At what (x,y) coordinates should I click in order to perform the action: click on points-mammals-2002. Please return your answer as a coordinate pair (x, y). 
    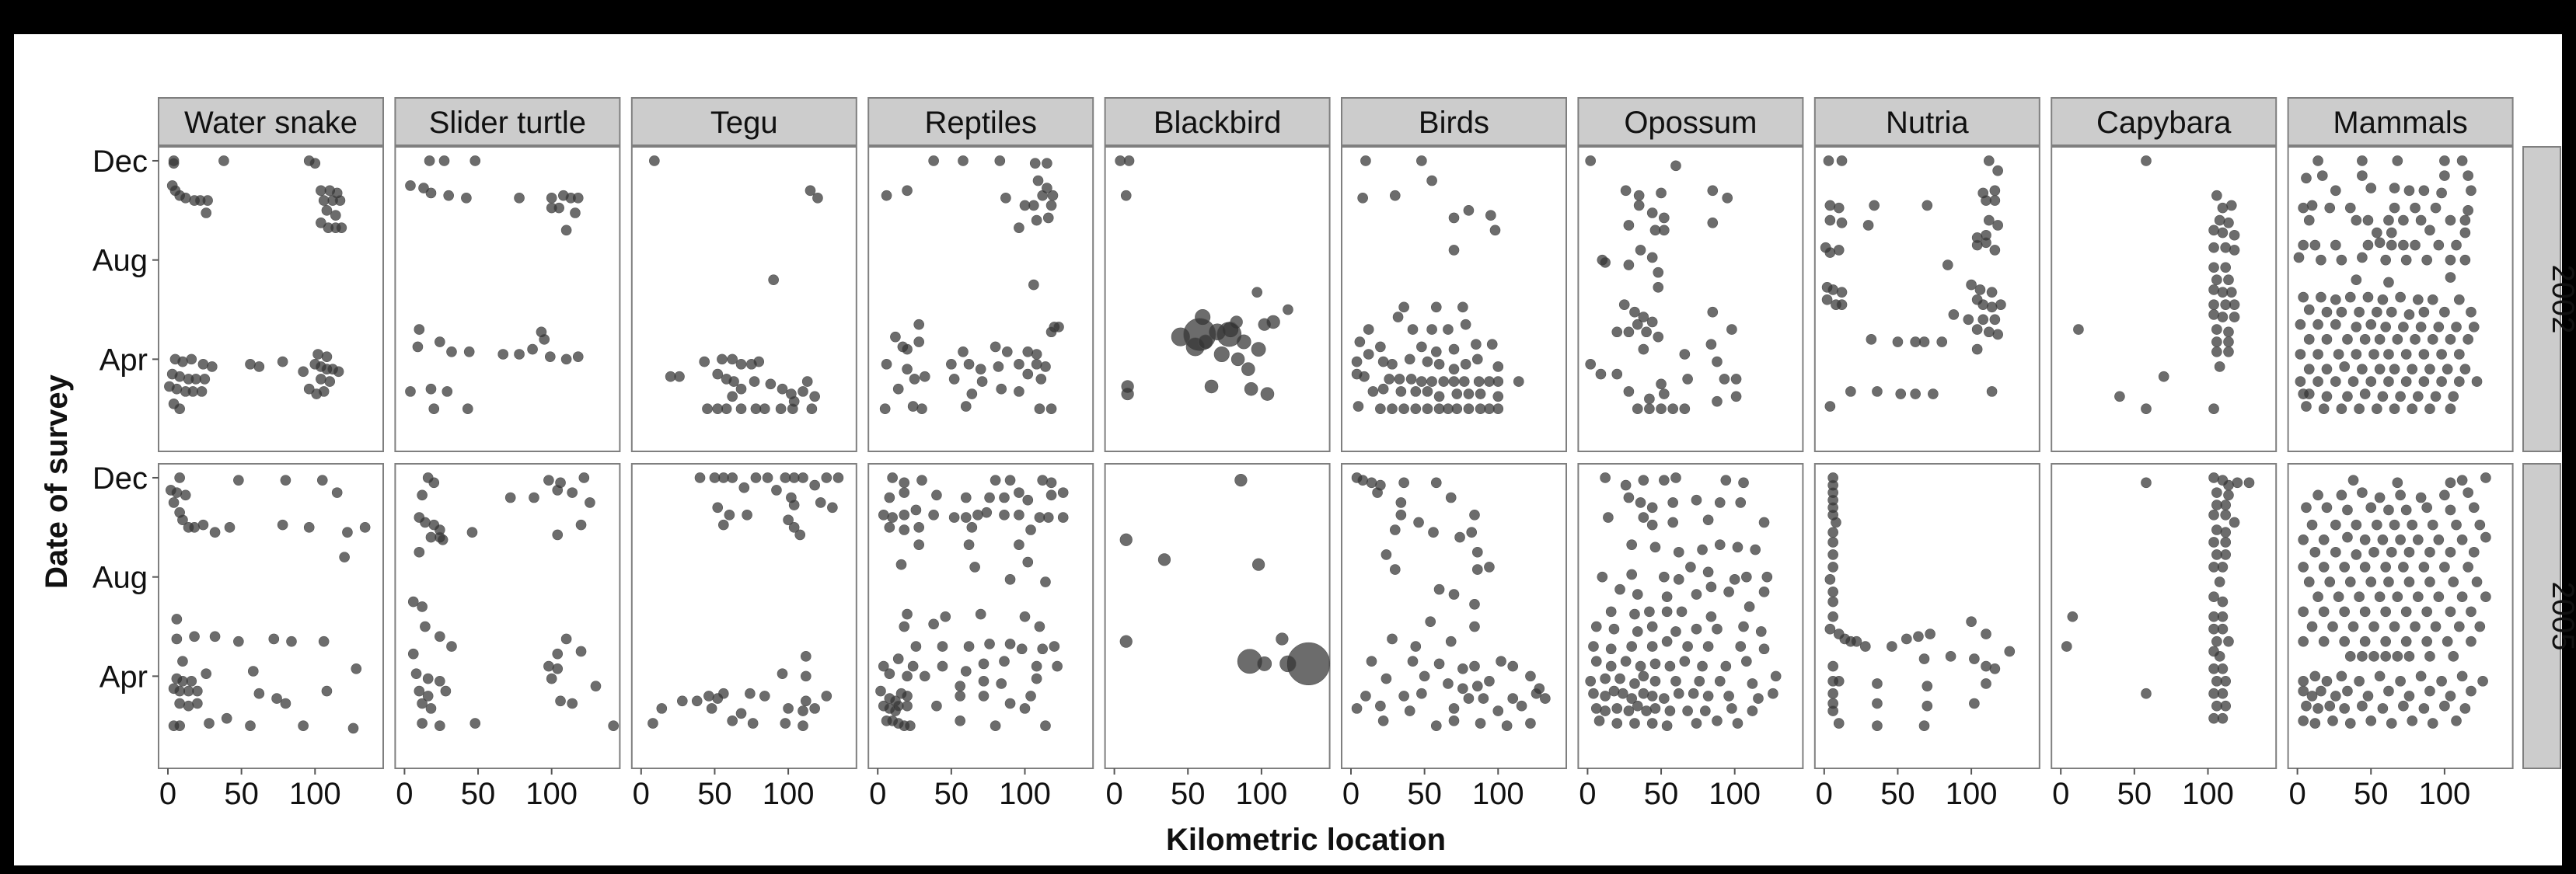
    Looking at the image, I should click on (2388, 285).